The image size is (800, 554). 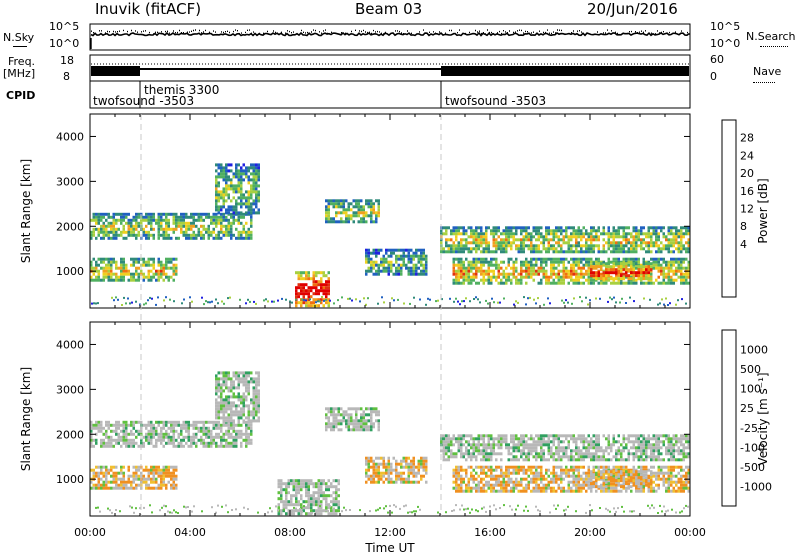 I want to click on nave-tick-top: 60, so click(x=717, y=59).